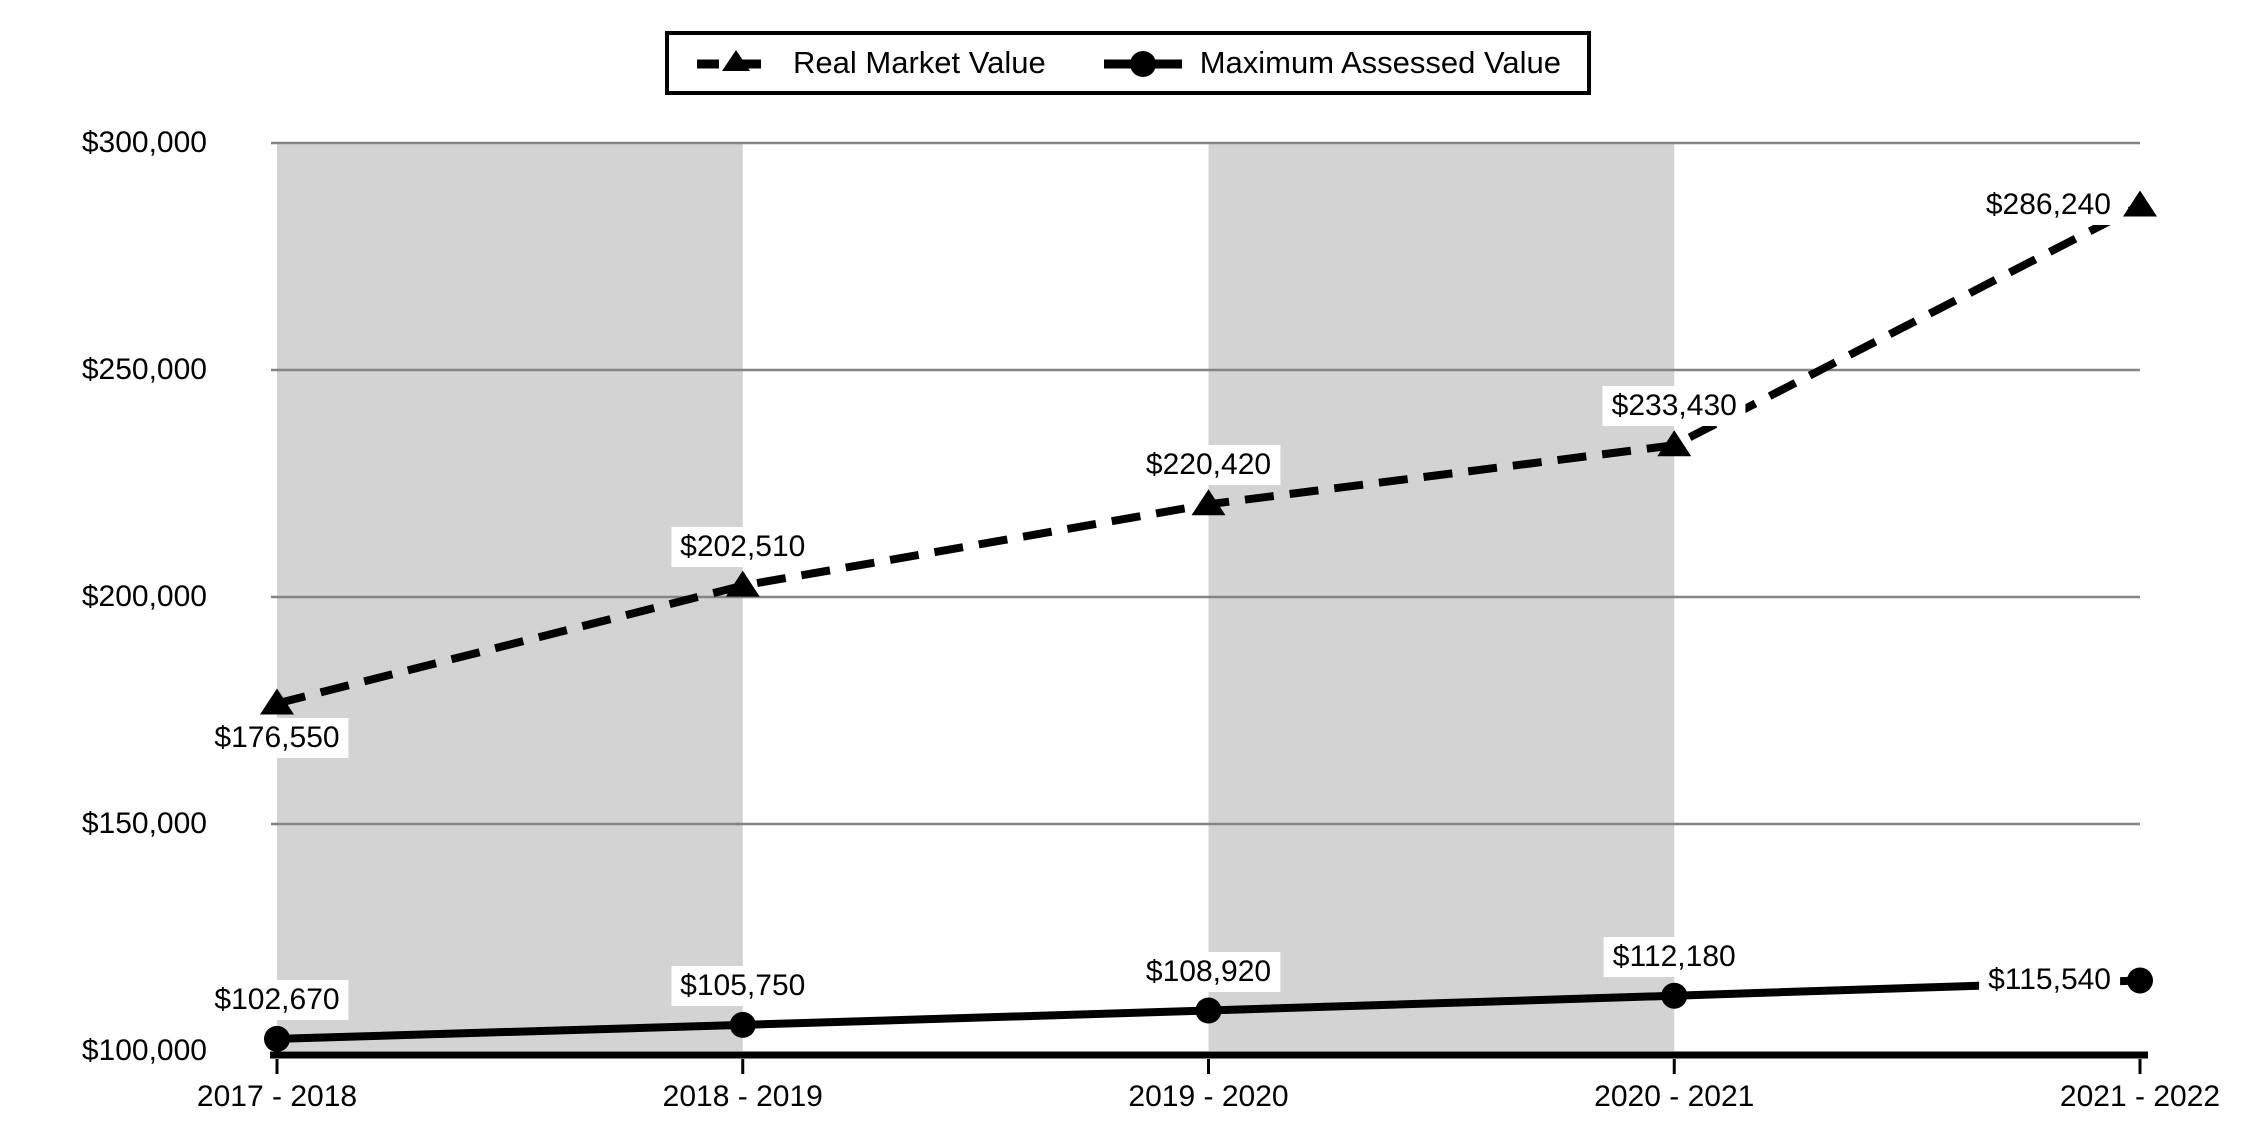 The height and width of the screenshot is (1140, 2250). I want to click on real-market-value-data-label: $202,510, so click(743, 546).